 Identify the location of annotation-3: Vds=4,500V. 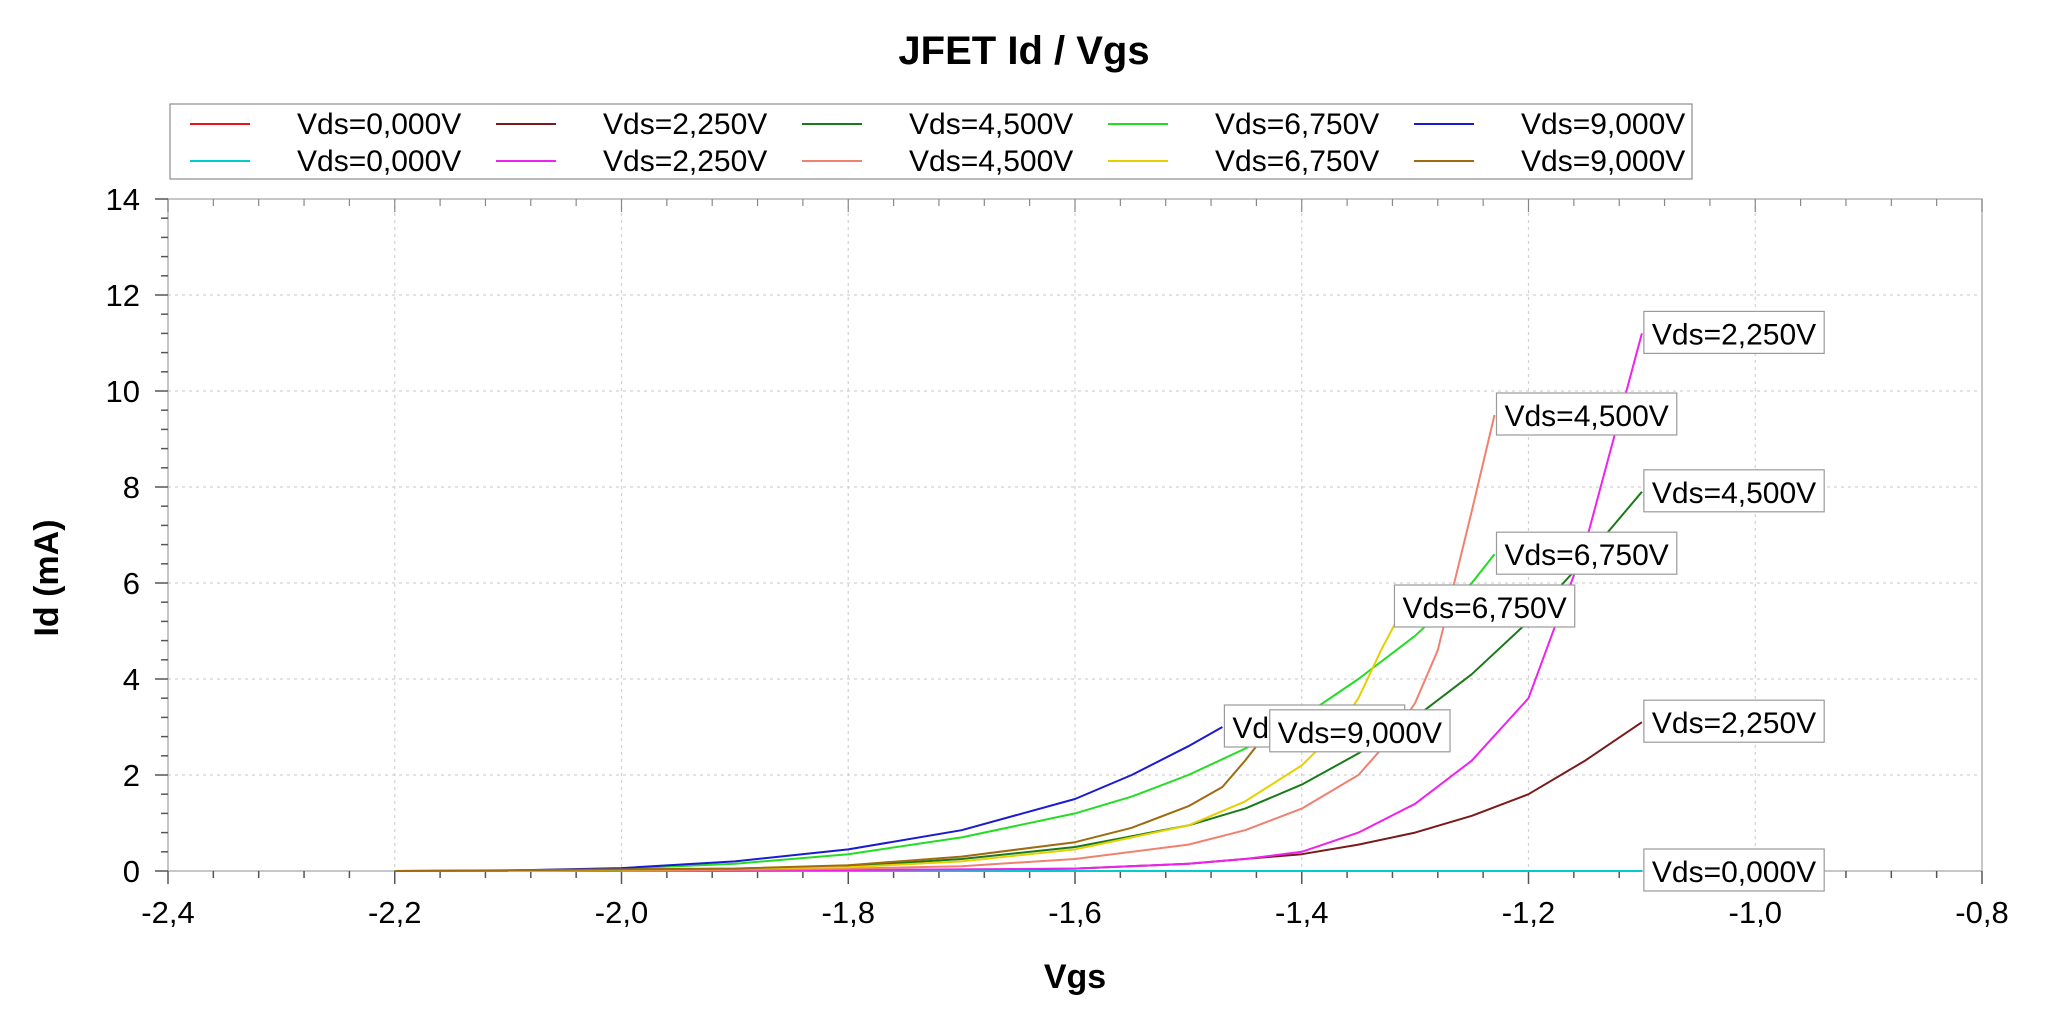
(1734, 491).